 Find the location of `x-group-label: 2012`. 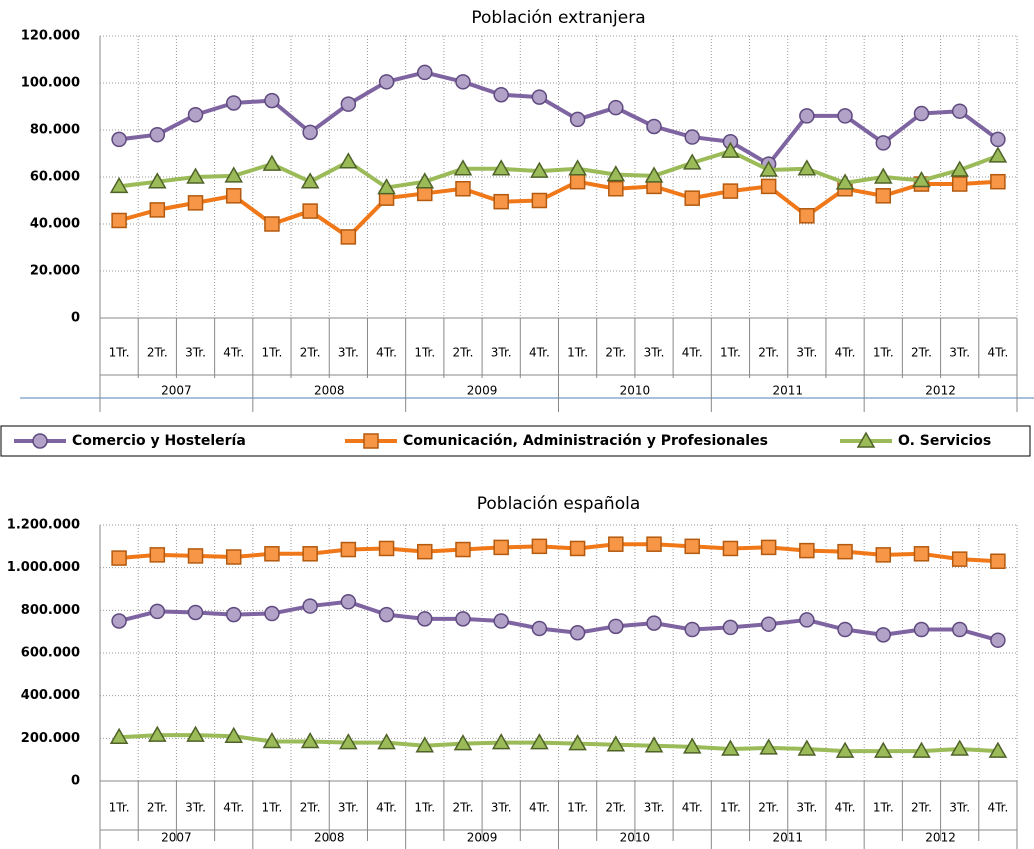

x-group-label: 2012 is located at coordinates (940, 838).